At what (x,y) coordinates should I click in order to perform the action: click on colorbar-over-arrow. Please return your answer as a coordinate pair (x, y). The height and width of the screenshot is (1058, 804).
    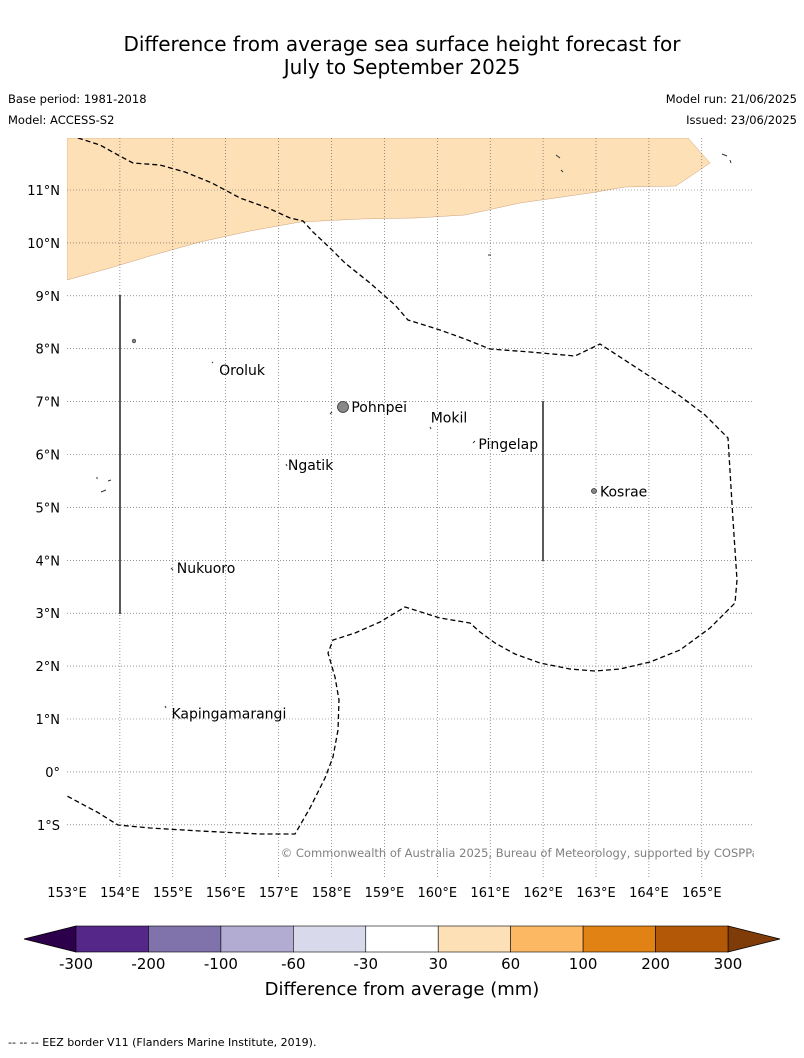
    Looking at the image, I should click on (754, 939).